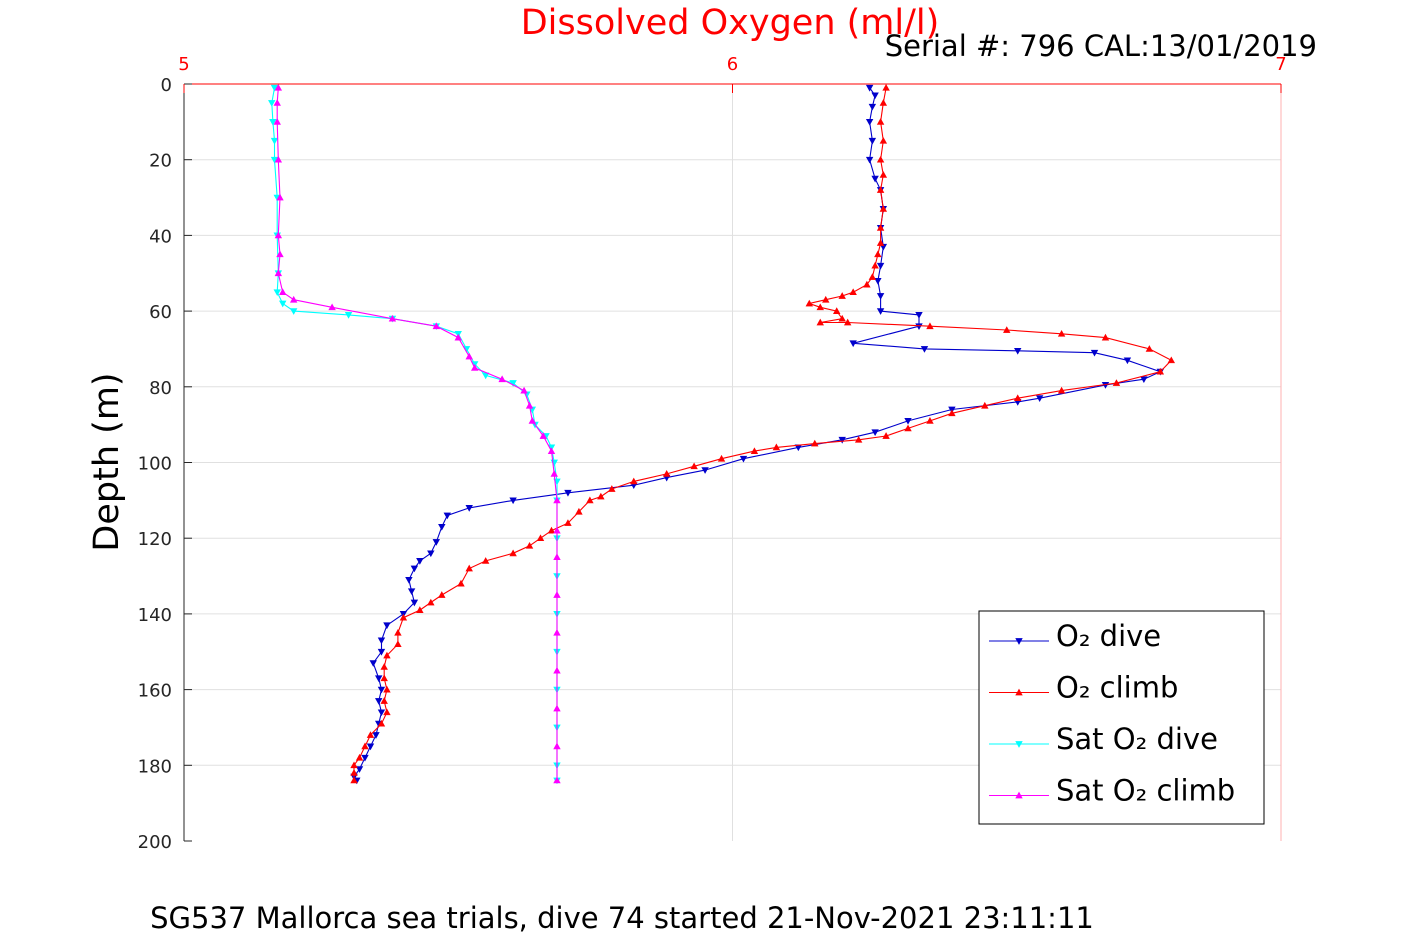  I want to click on y-axis-label: Depth (m), so click(107, 461).